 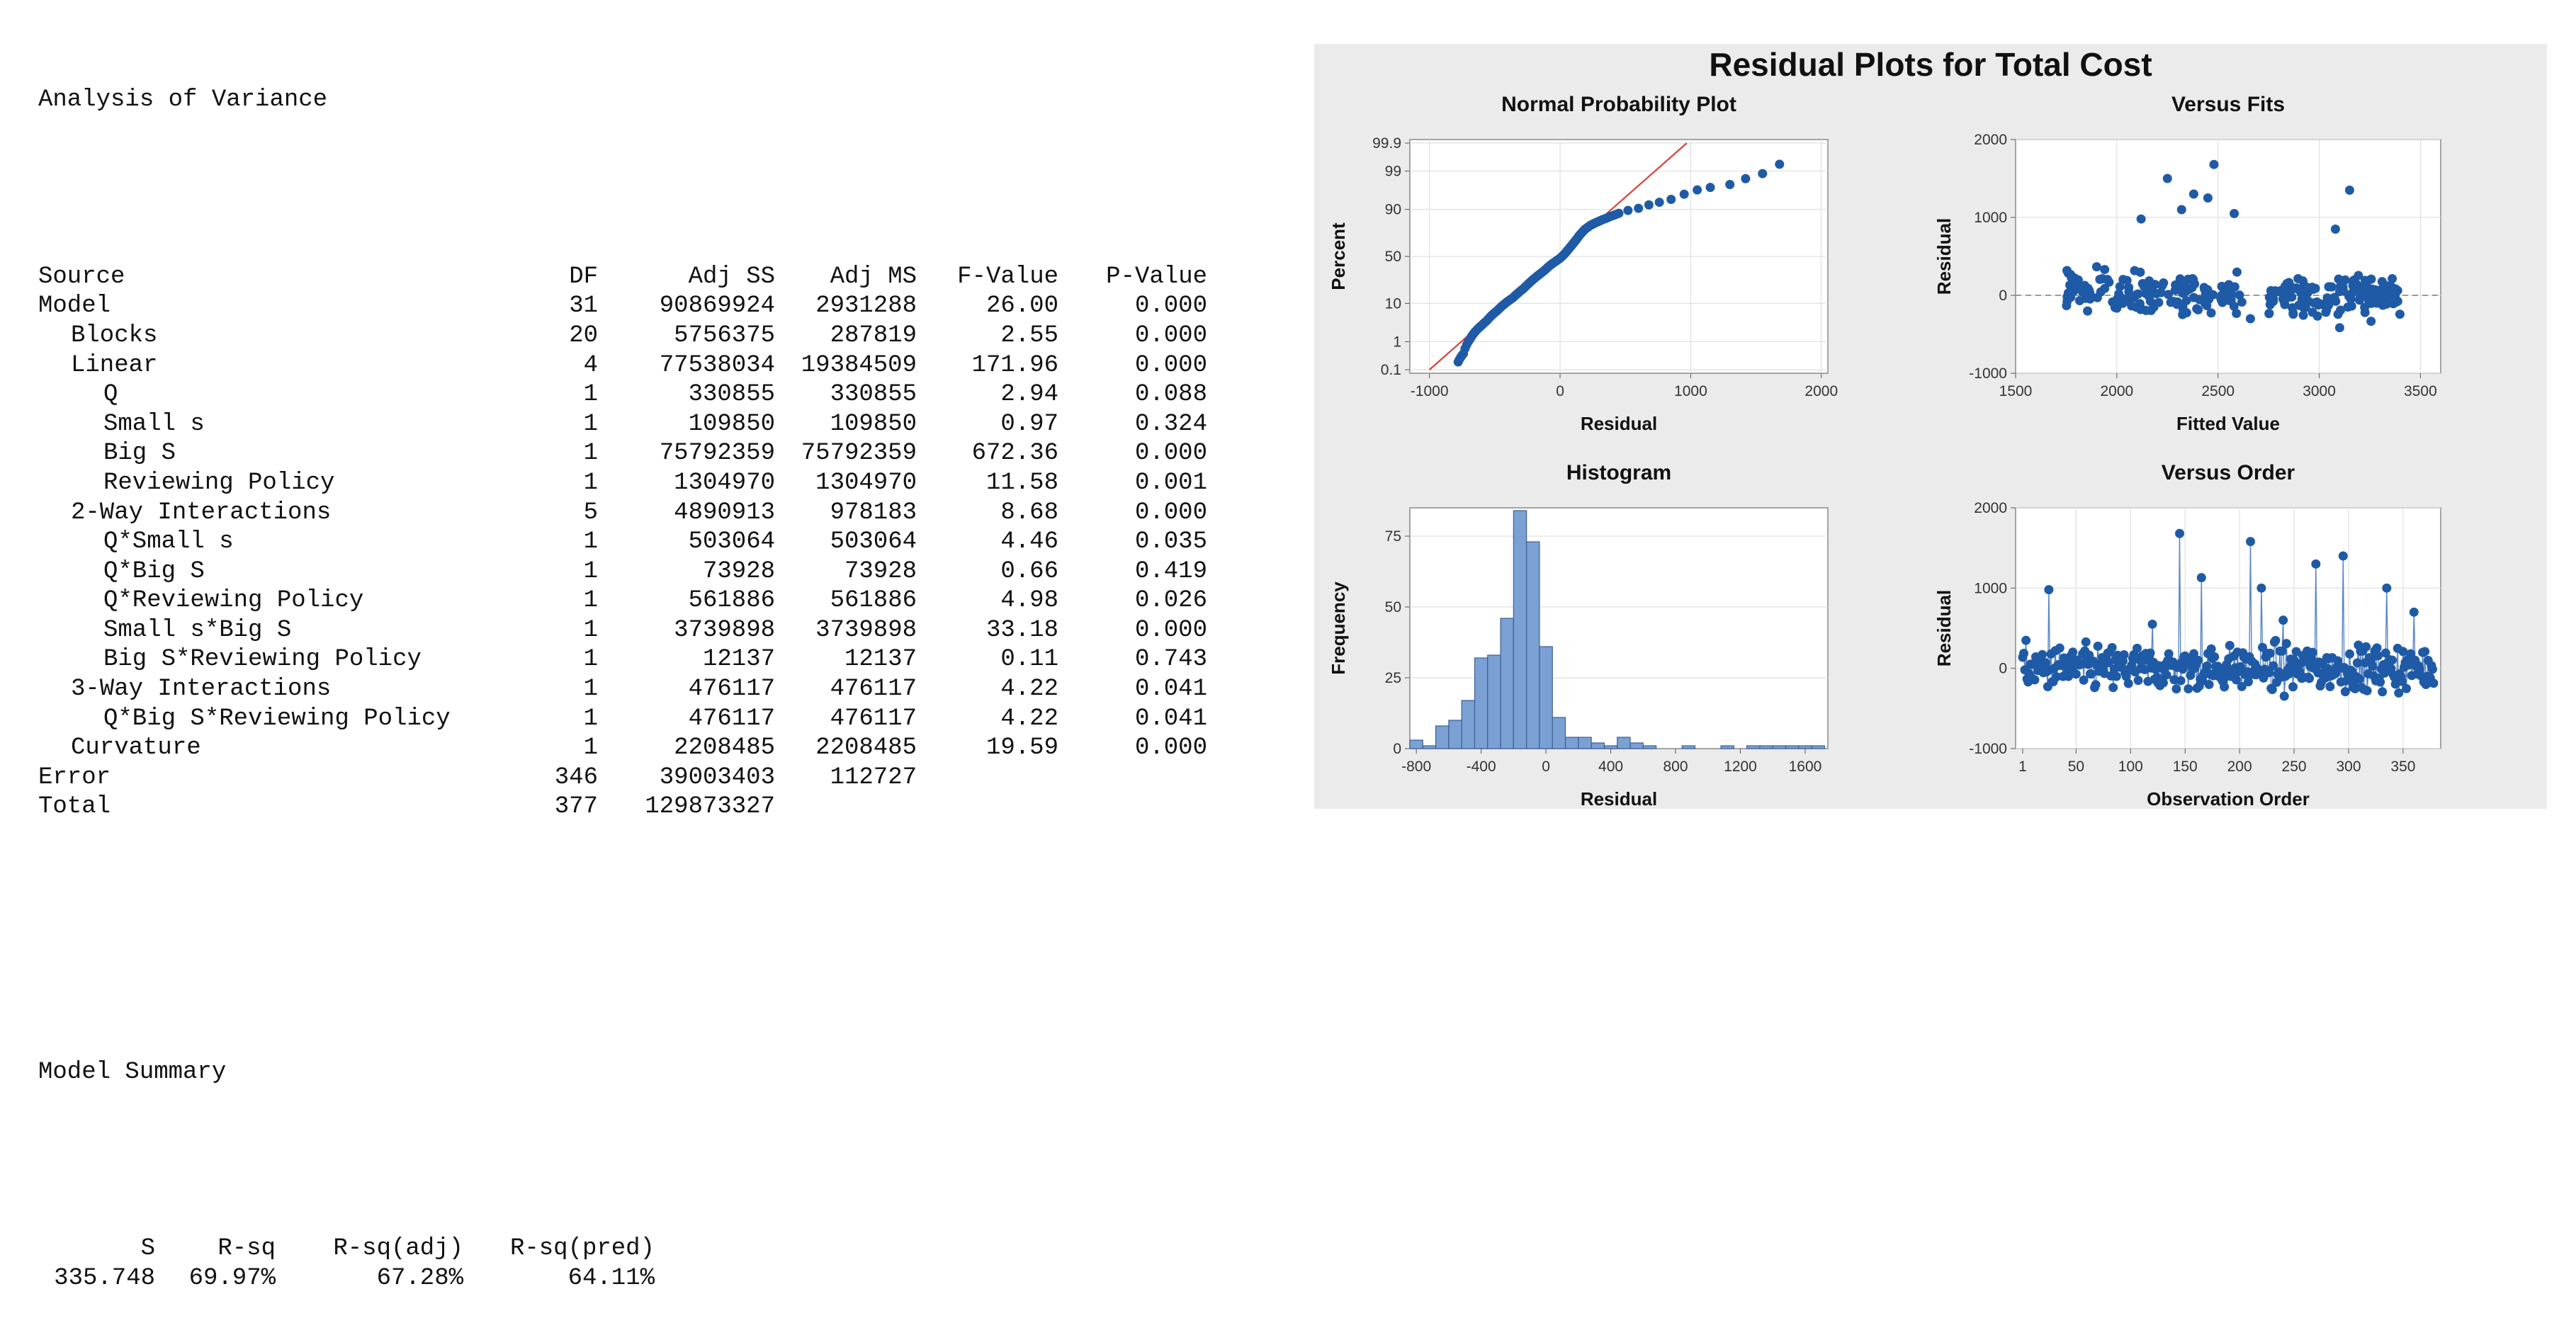 I want to click on anova-row: Linear 4 77538034 19384509 171.96 0.000, so click(x=640, y=366).